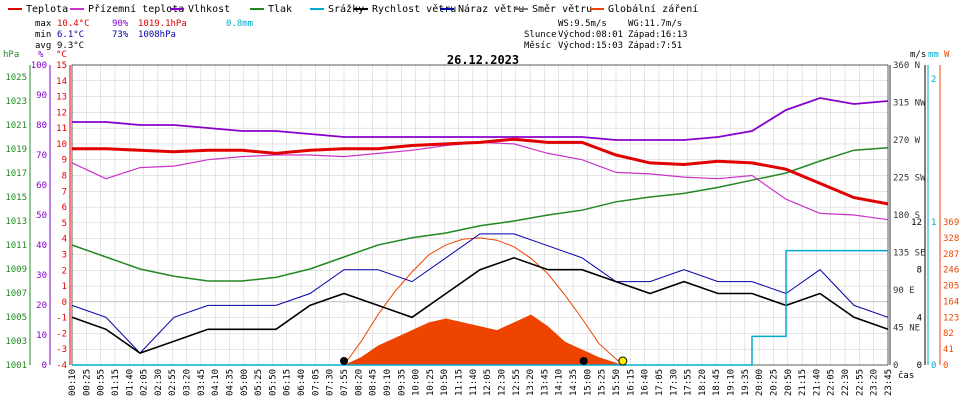 The image size is (966, 400). What do you see at coordinates (919, 366) in the screenshot?
I see `ms-axis-tick: 0` at bounding box center [919, 366].